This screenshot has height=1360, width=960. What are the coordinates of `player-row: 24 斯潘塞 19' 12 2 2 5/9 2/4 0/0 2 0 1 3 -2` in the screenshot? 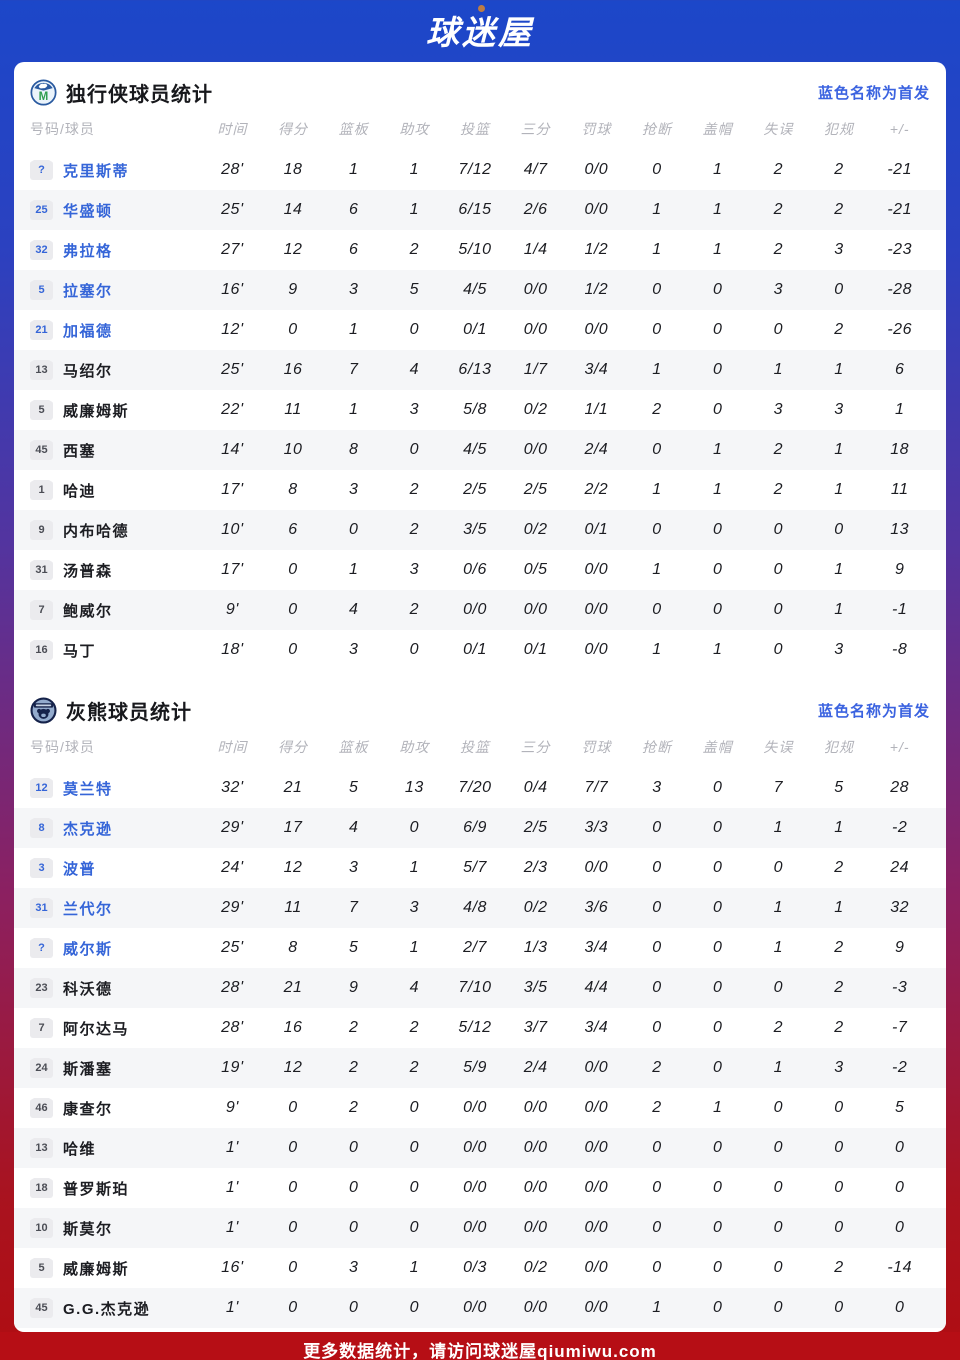 It's located at (480, 1068).